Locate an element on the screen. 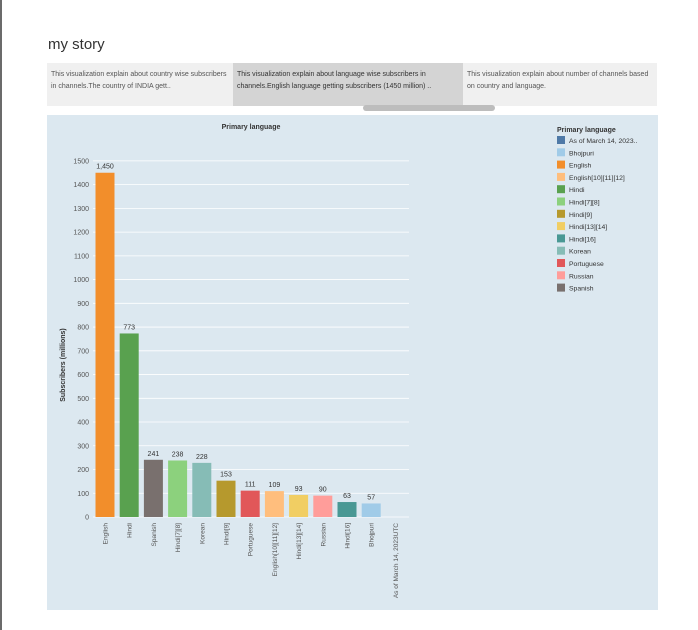 Image resolution: width=698 pixels, height=630 pixels. legend-item: Spanish is located at coordinates (575, 288).